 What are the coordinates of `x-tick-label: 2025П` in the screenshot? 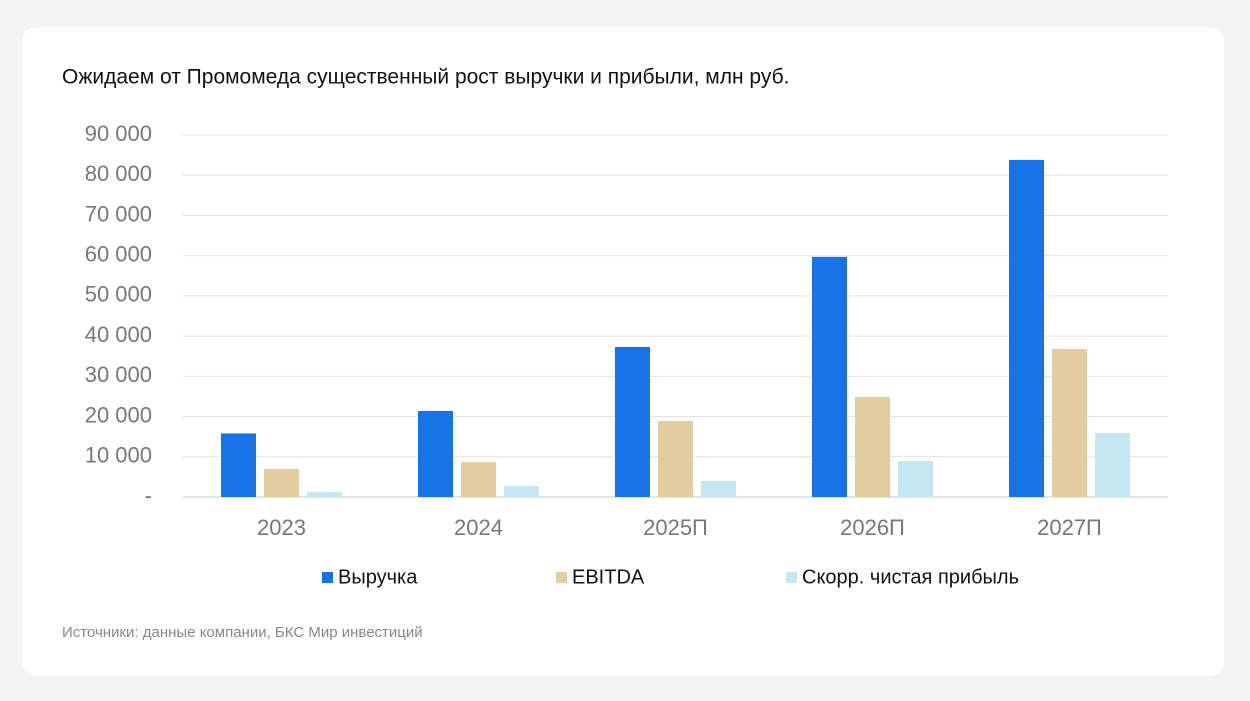 It's located at (675, 527).